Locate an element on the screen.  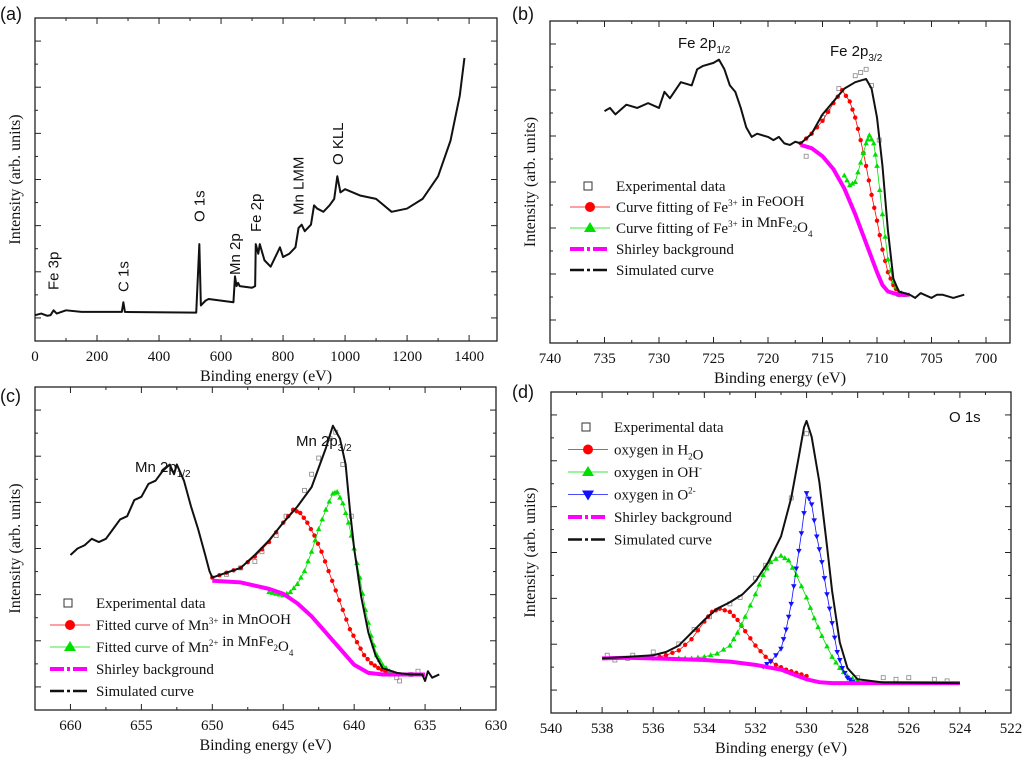
peak-label: Mn 2p1/2 is located at coordinates (163, 469).